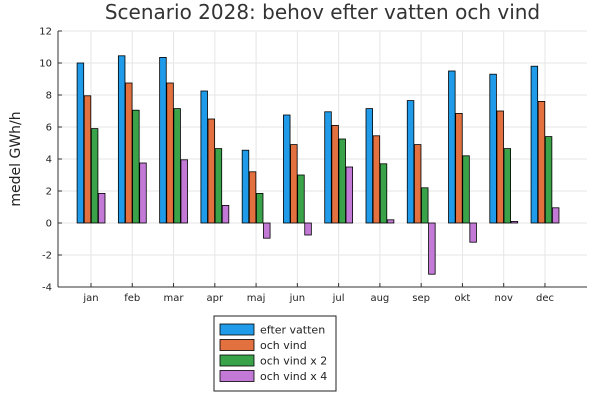 Image resolution: width=600 pixels, height=405 pixels. What do you see at coordinates (514, 222) in the screenshot?
I see `bar-och-vind-x-4-nov` at bounding box center [514, 222].